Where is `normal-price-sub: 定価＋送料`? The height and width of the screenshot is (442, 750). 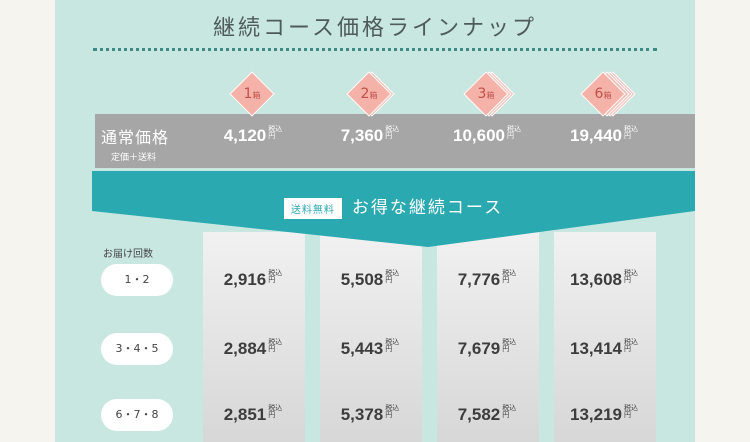
normal-price-sub: 定価＋送料 is located at coordinates (134, 158).